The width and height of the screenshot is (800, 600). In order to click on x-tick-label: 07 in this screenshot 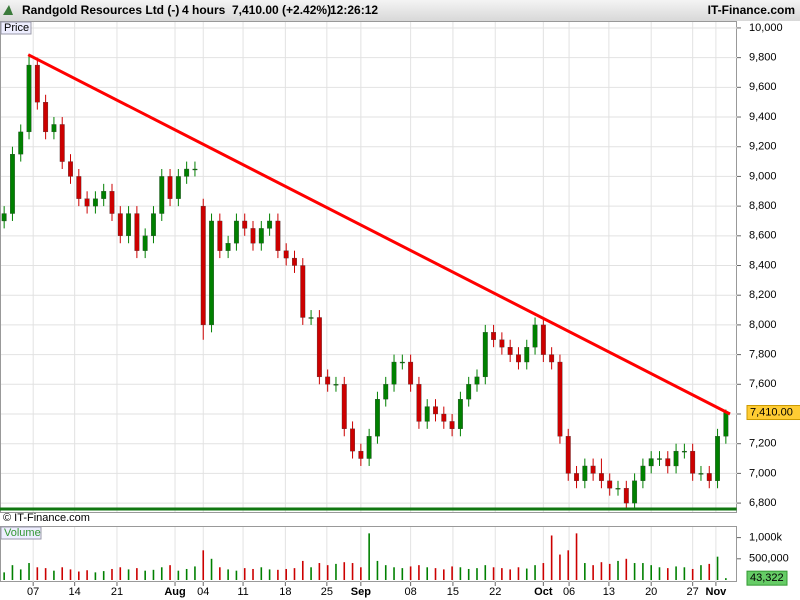, I will do `click(33, 592)`.